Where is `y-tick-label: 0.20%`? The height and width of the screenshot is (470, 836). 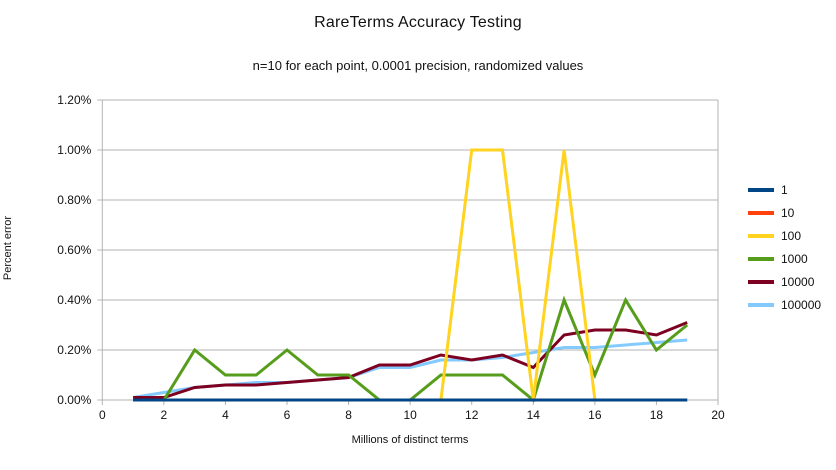
y-tick-label: 0.20% is located at coordinates (74, 350).